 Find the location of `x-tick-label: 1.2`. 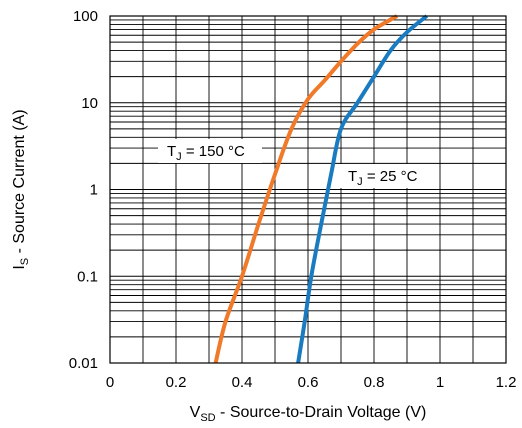

x-tick-label: 1.2 is located at coordinates (506, 382).